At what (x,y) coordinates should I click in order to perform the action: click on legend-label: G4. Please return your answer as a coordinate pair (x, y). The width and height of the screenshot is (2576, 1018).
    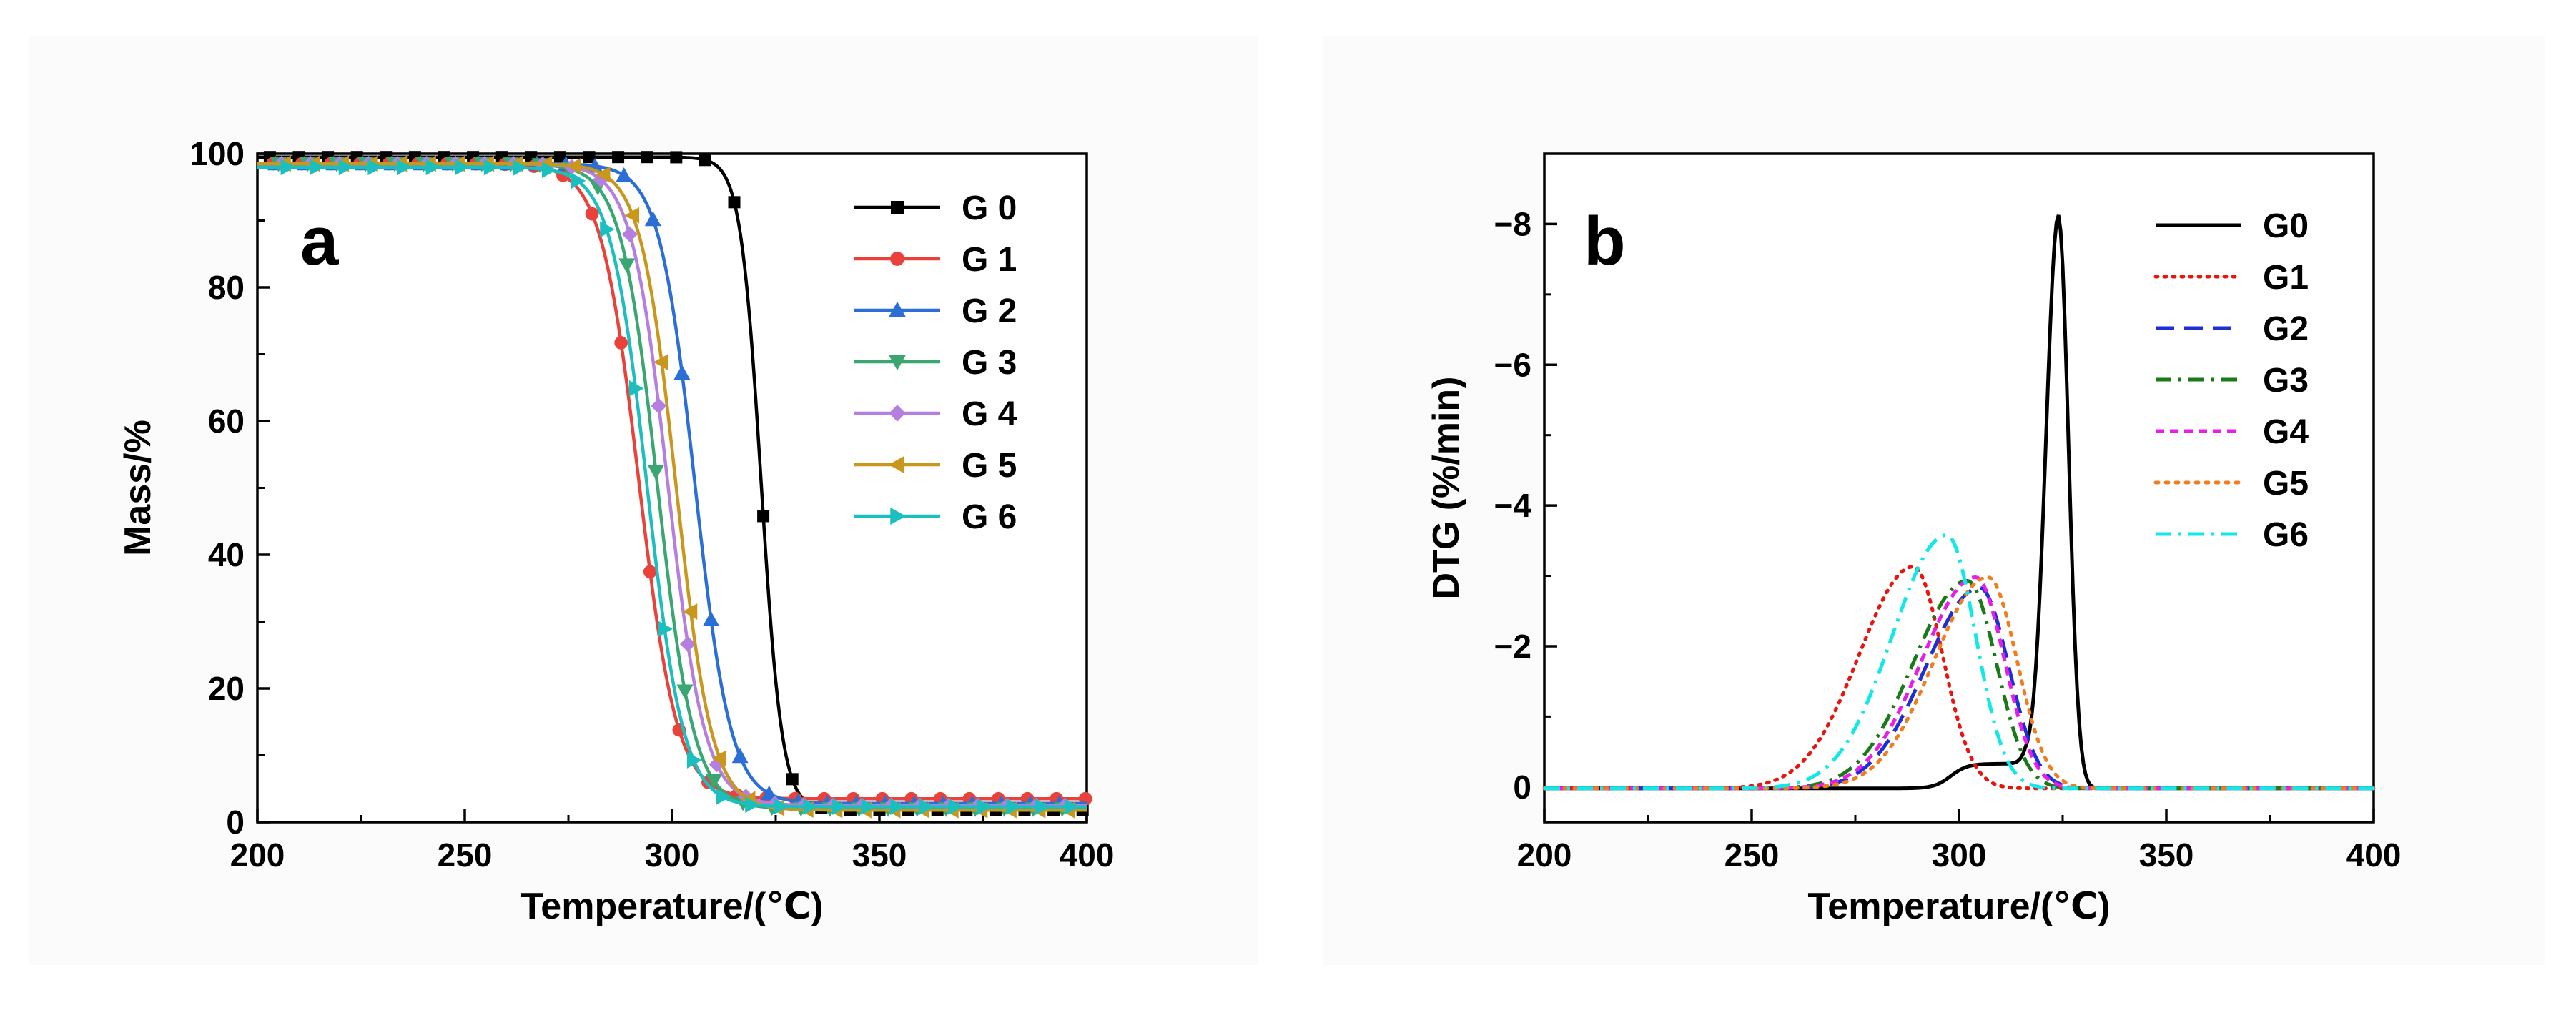
    Looking at the image, I should click on (2286, 432).